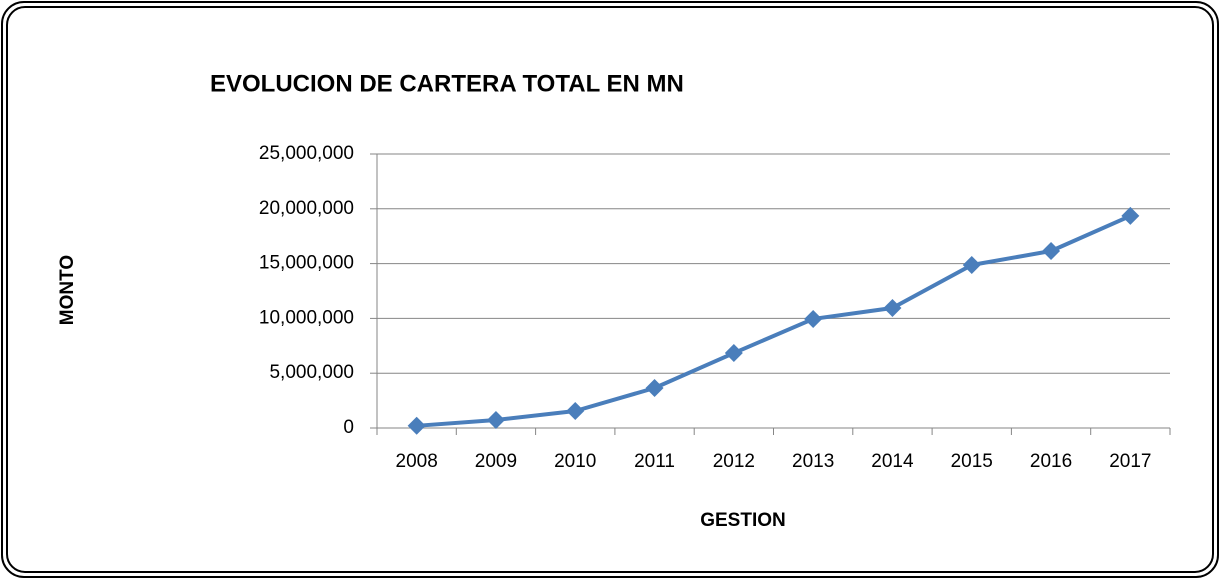 Image resolution: width=1220 pixels, height=579 pixels. What do you see at coordinates (496, 461) in the screenshot?
I see `x-tick-label: 2009` at bounding box center [496, 461].